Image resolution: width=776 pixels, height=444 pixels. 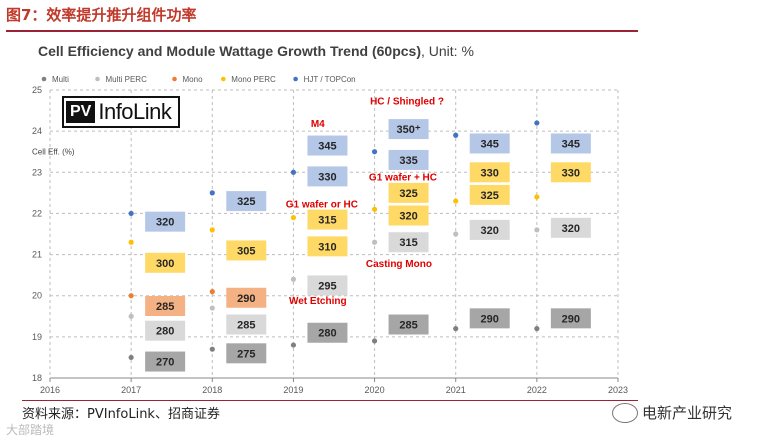 I want to click on wattage-label: 305, so click(x=246, y=251).